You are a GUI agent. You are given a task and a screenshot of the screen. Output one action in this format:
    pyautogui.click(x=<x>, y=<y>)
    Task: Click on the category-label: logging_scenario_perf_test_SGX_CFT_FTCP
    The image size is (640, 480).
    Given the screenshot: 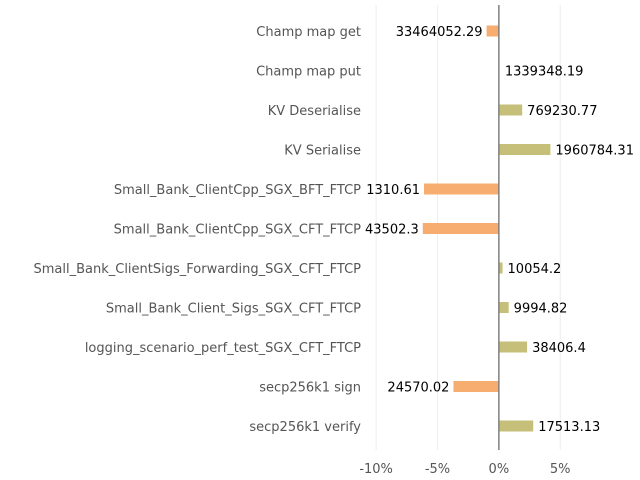 What is the action you would take?
    pyautogui.click(x=223, y=348)
    